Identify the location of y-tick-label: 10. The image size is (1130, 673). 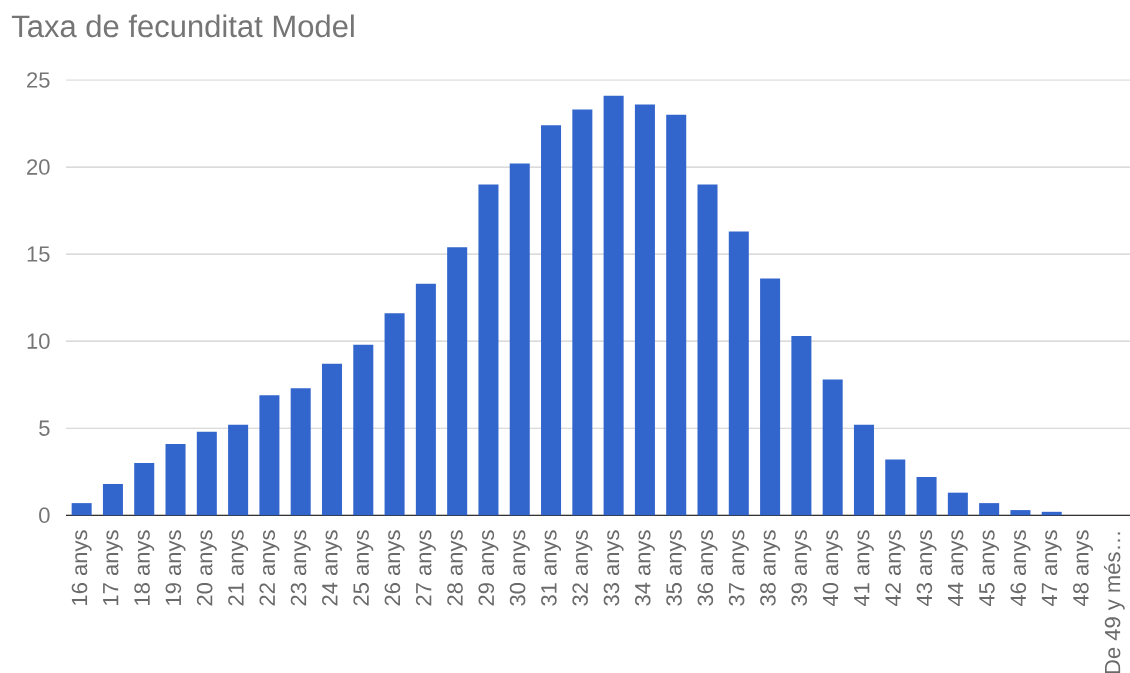
(38, 341).